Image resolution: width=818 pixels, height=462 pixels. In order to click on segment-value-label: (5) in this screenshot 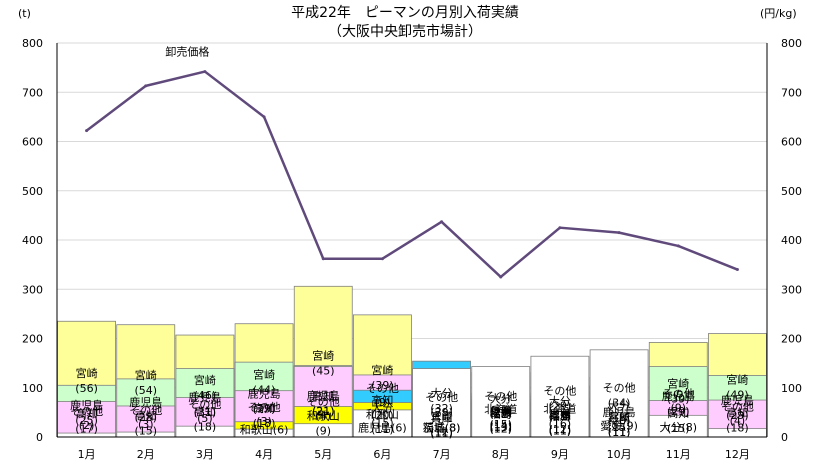, I will do `click(205, 418)`.